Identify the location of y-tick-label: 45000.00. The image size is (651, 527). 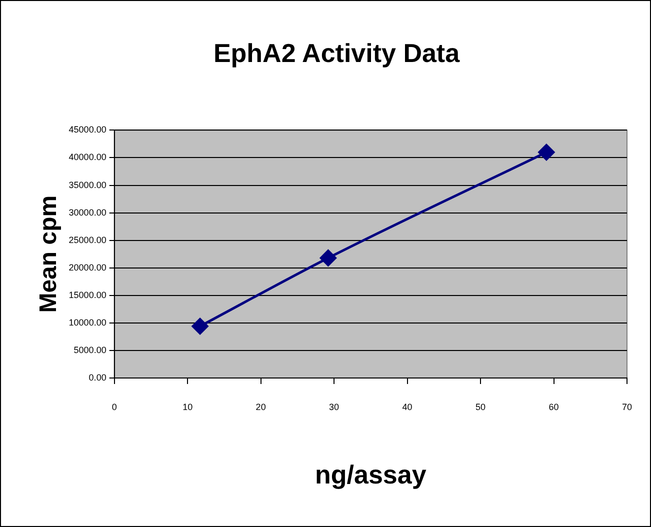
(87, 129).